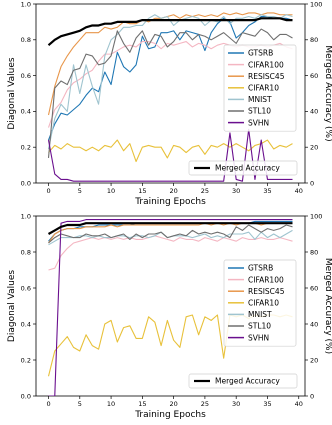 The width and height of the screenshot is (332, 425). I want to click on series-line-cifar100, so click(170, 253).